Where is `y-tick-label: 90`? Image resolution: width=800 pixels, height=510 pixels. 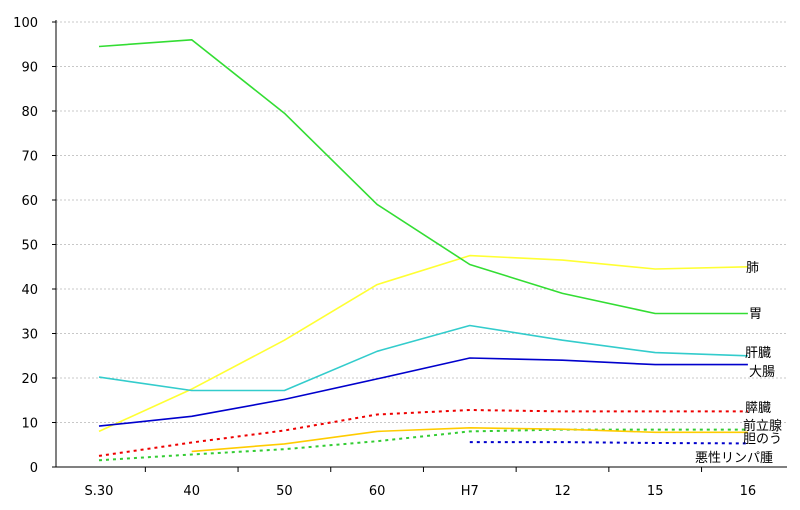
y-tick-label: 90 is located at coordinates (29, 68).